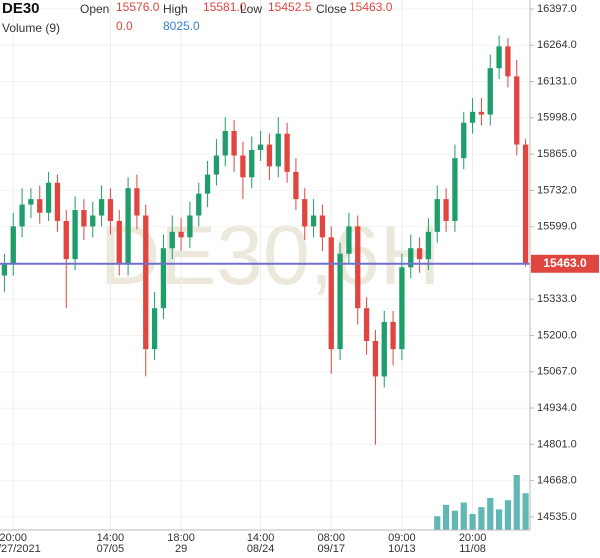 The image size is (600, 558). Describe the element at coordinates (557, 154) in the screenshot. I see `y-tick-label: 15865.0` at that location.